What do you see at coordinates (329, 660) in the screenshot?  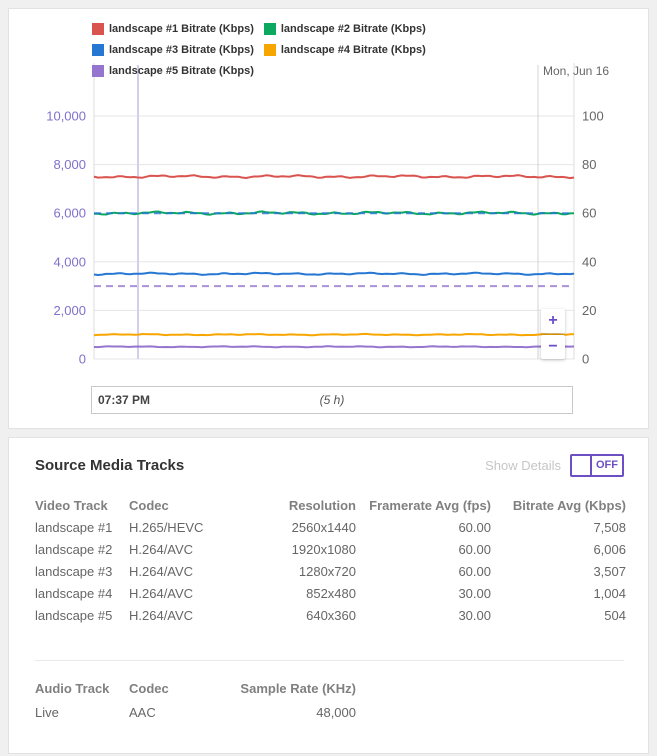 I see `section-divider` at bounding box center [329, 660].